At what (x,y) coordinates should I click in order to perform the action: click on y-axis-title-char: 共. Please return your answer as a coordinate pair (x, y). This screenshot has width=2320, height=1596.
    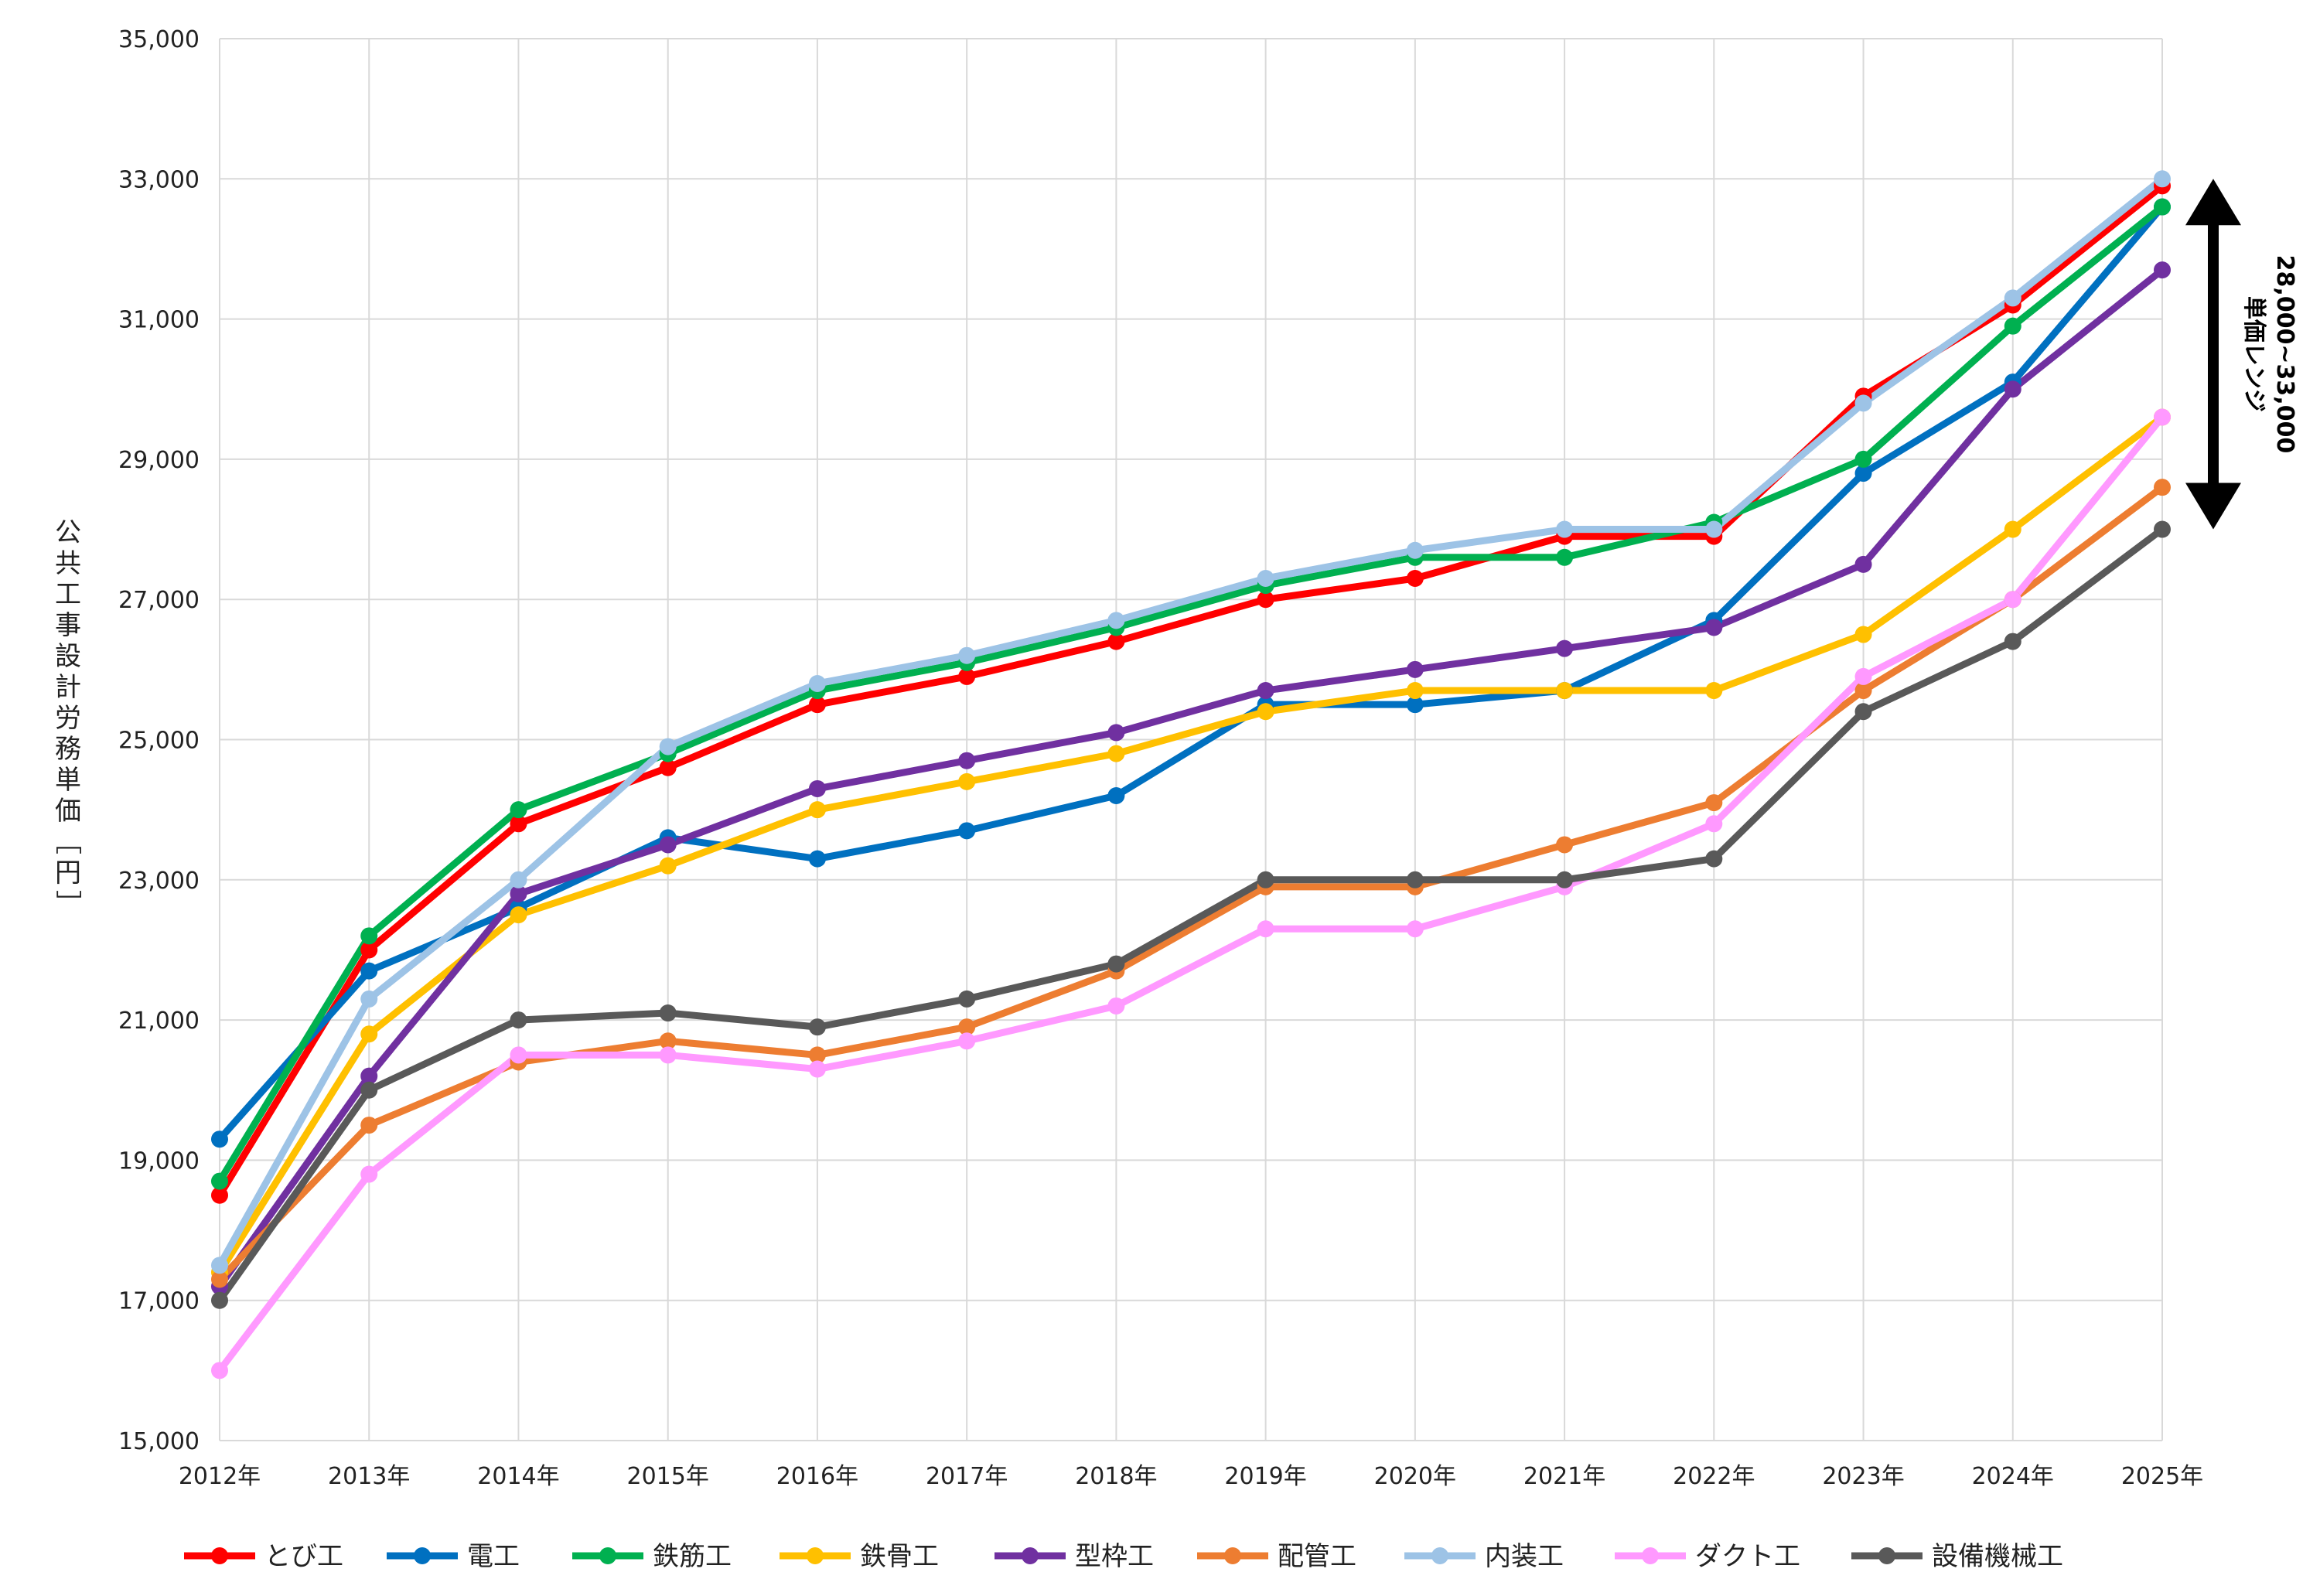
    Looking at the image, I should click on (68, 563).